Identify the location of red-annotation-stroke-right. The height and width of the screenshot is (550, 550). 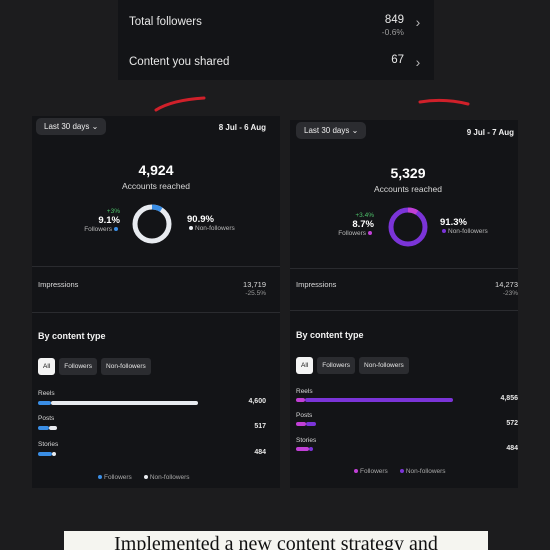
(444, 102).